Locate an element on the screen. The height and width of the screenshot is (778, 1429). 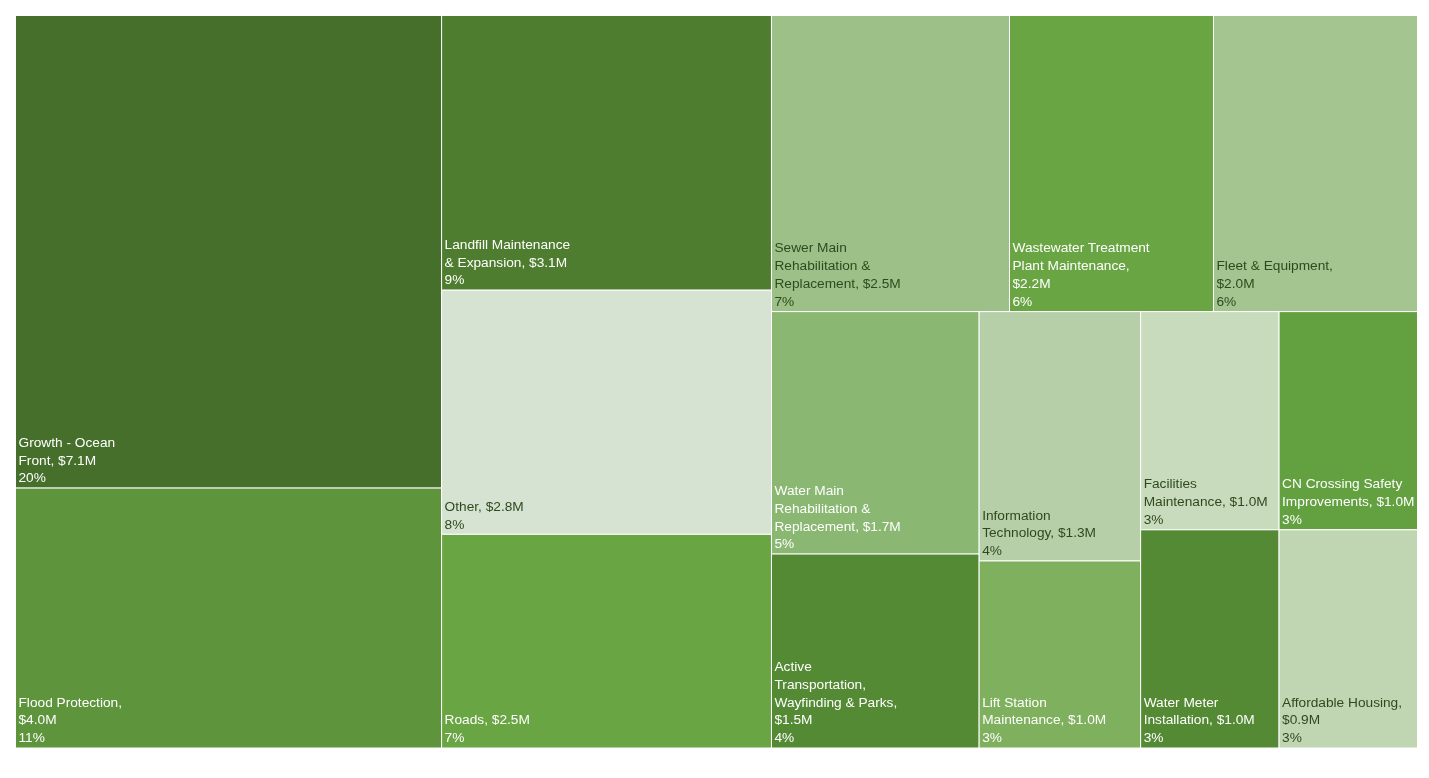
category-label: Lift Station Maintenance, $1.0M is located at coordinates (1044, 711).